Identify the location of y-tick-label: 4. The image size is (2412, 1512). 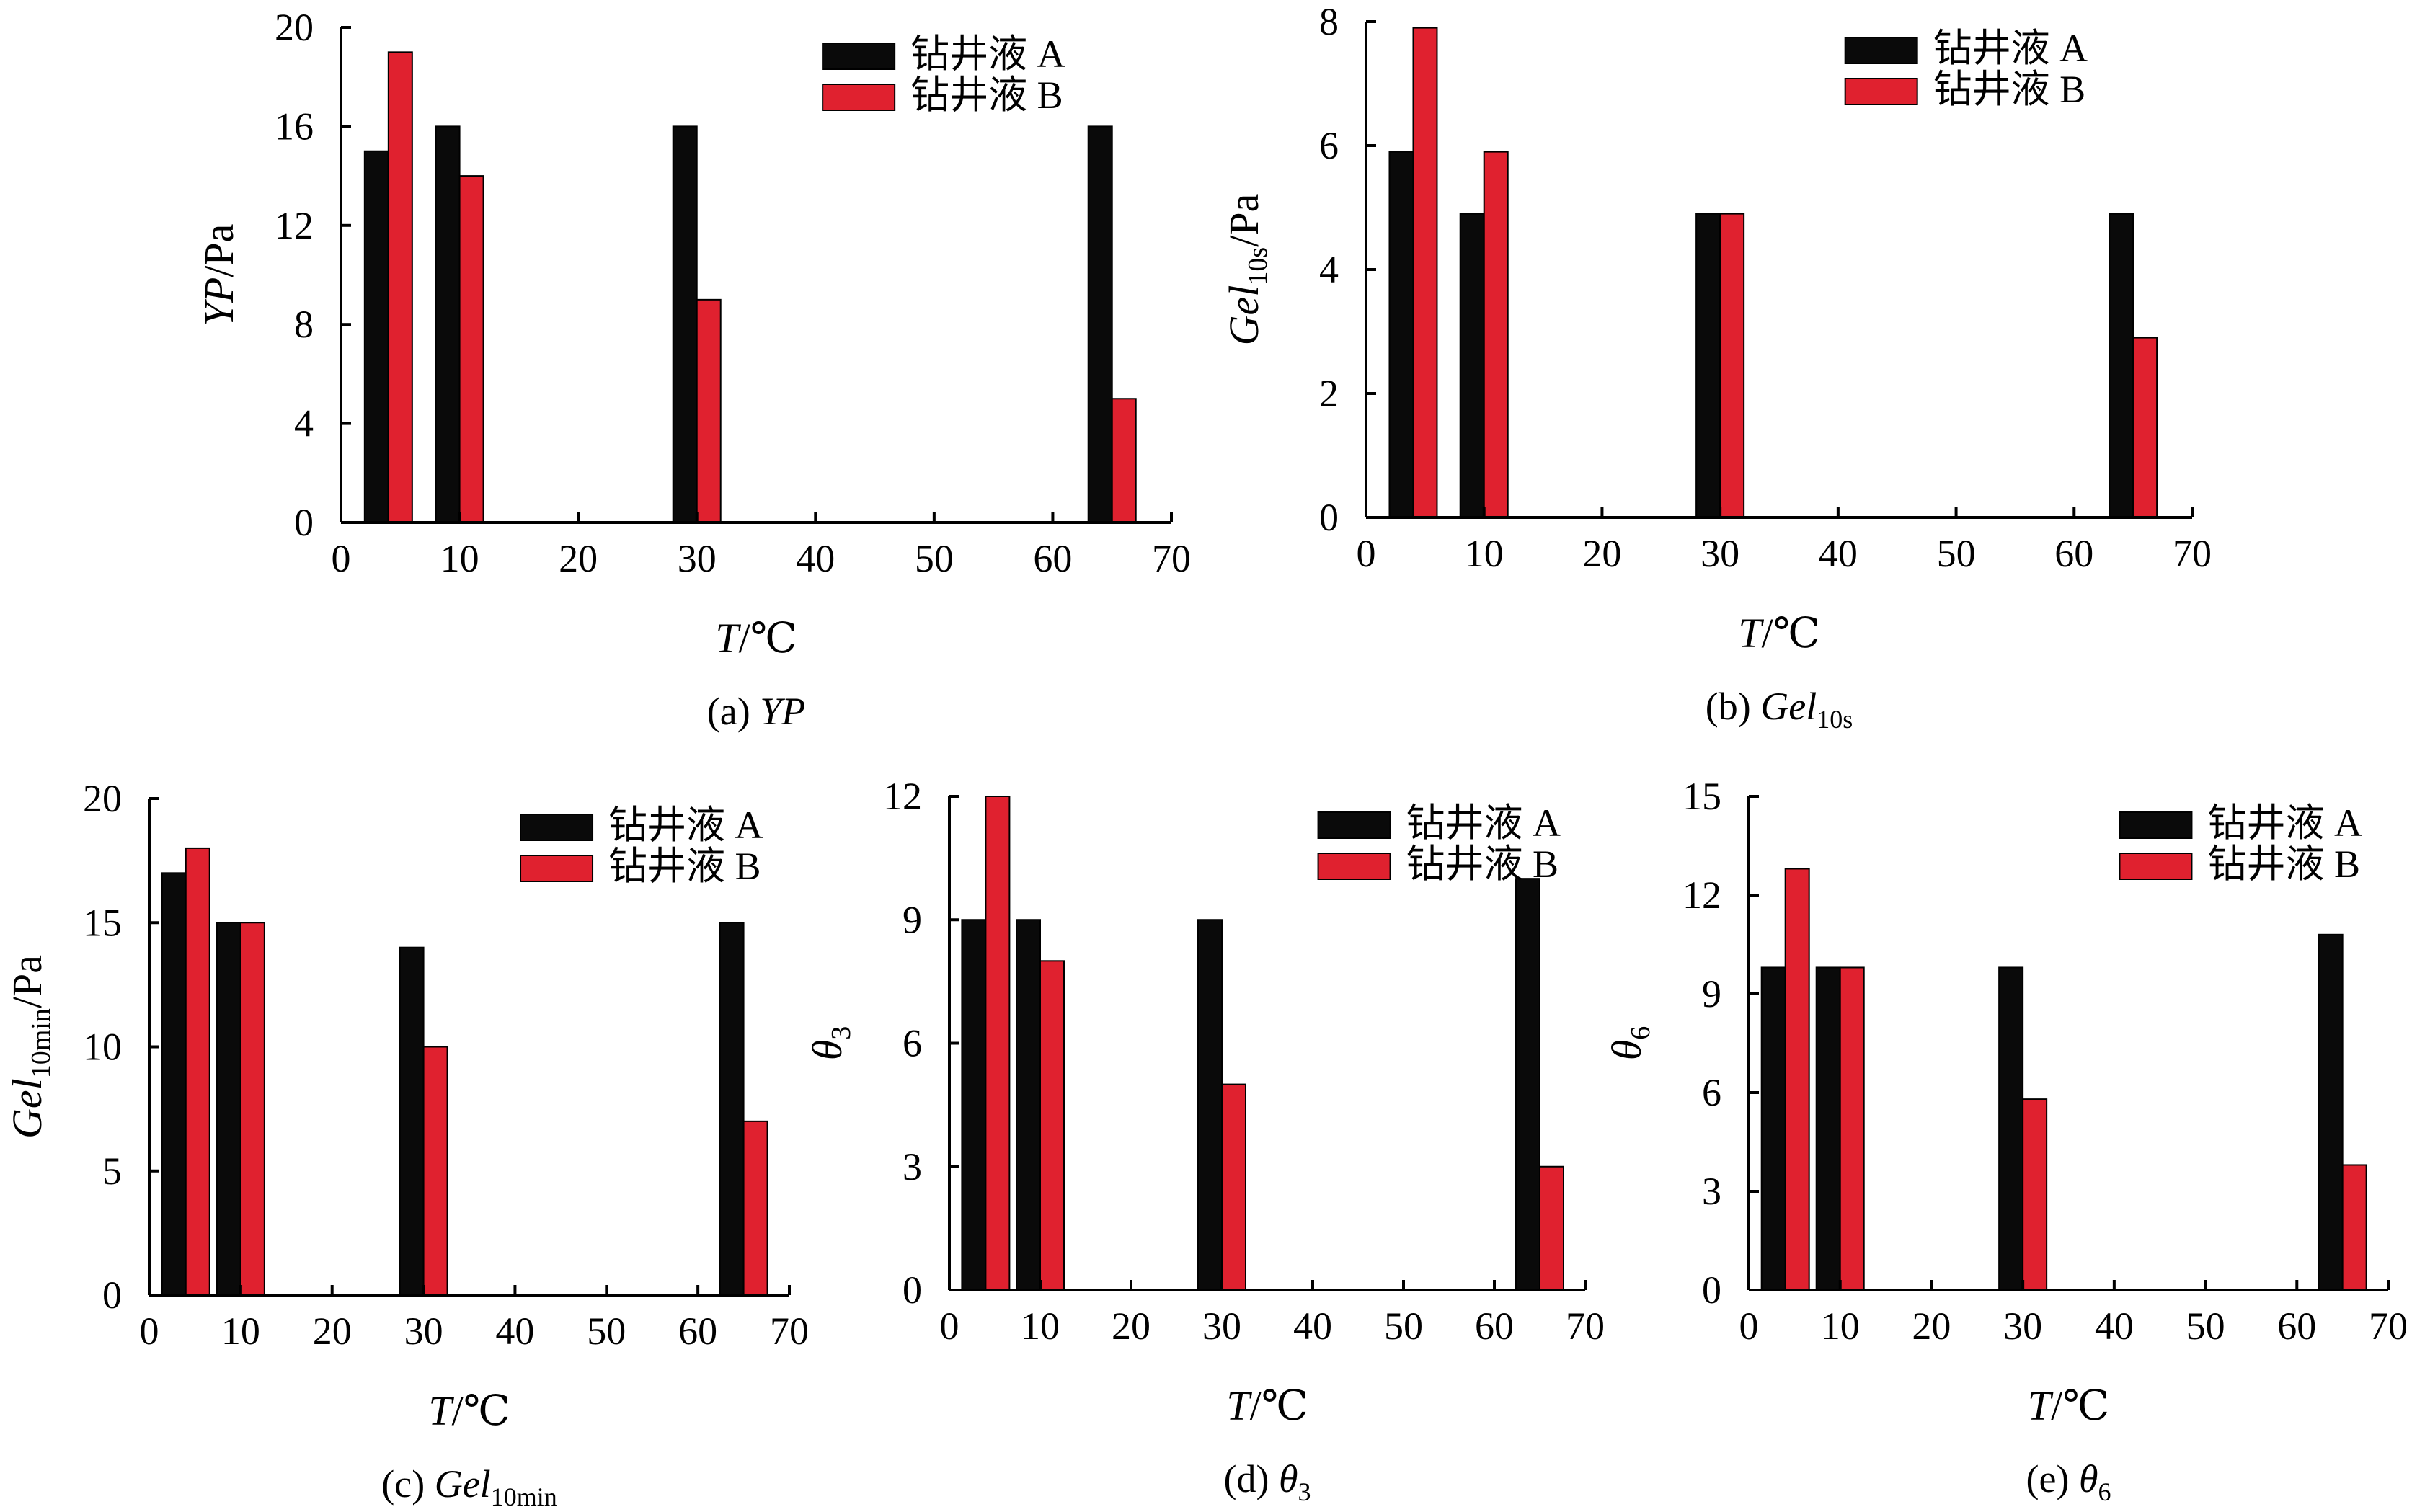
(304, 424).